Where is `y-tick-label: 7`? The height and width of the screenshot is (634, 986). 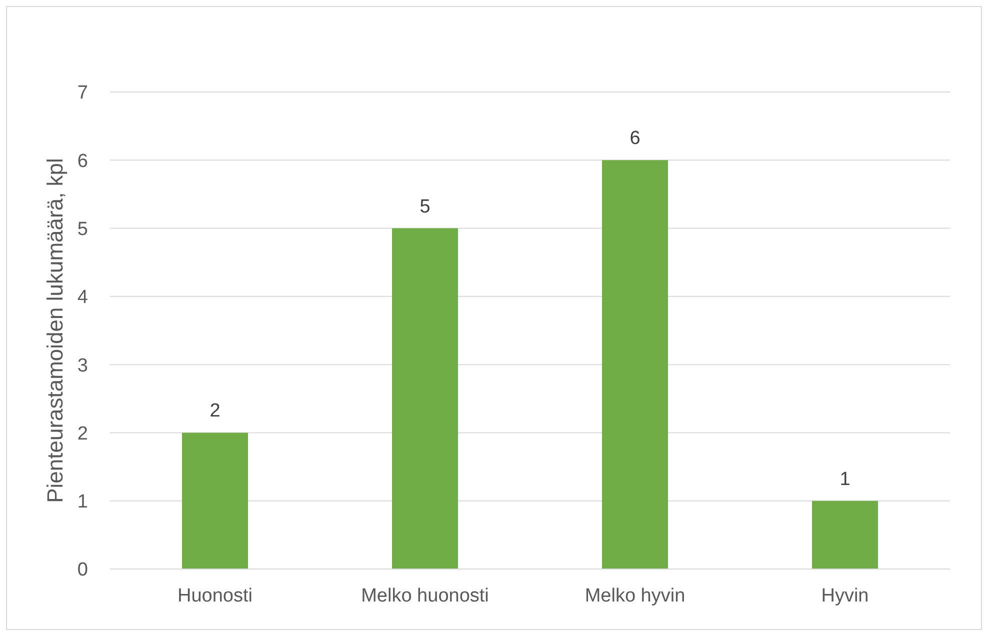 y-tick-label: 7 is located at coordinates (82, 93).